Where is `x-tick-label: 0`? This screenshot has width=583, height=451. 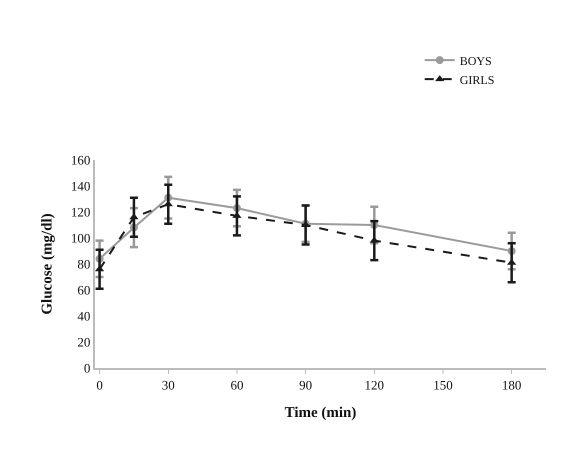
x-tick-label: 0 is located at coordinates (99, 385).